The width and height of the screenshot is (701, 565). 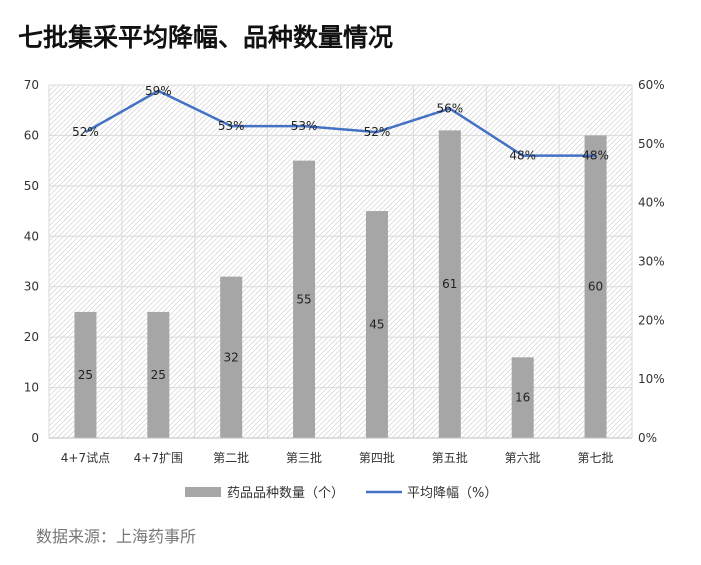 What do you see at coordinates (377, 132) in the screenshot?
I see `line-label-4: 52%` at bounding box center [377, 132].